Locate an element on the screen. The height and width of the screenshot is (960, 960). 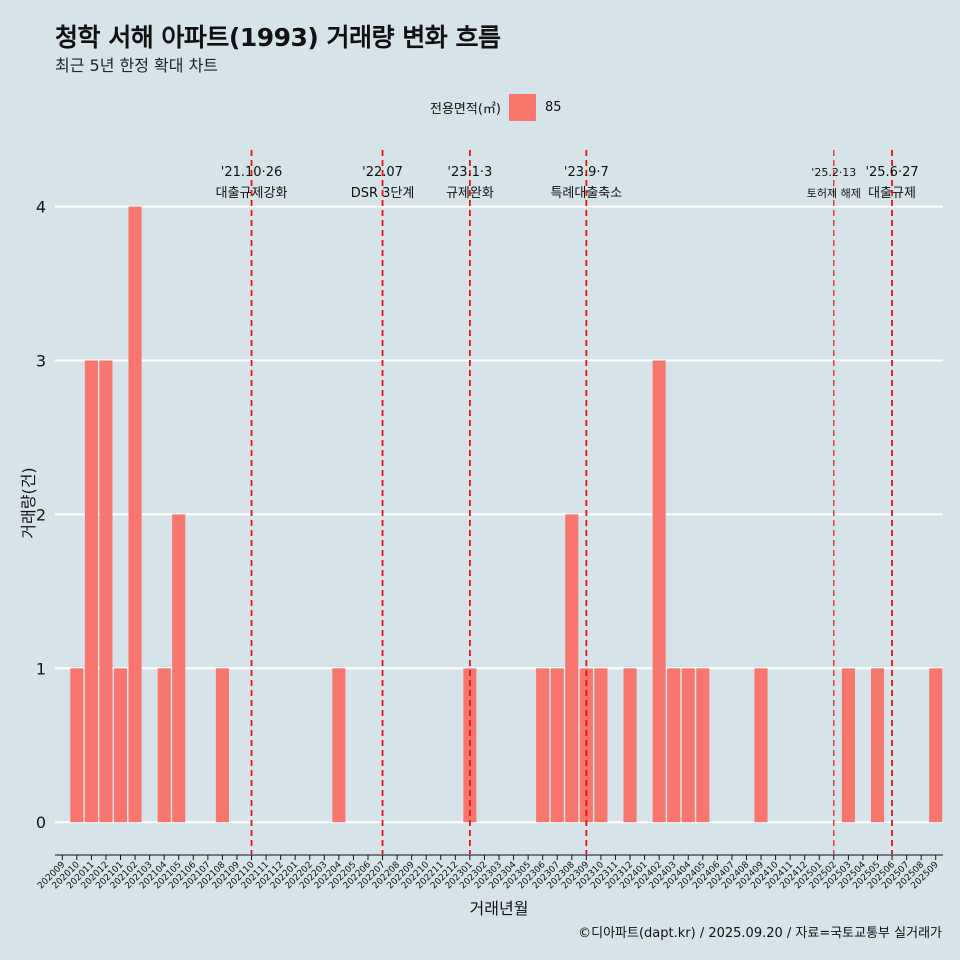
event-label: DSR 3단계 is located at coordinates (383, 193).